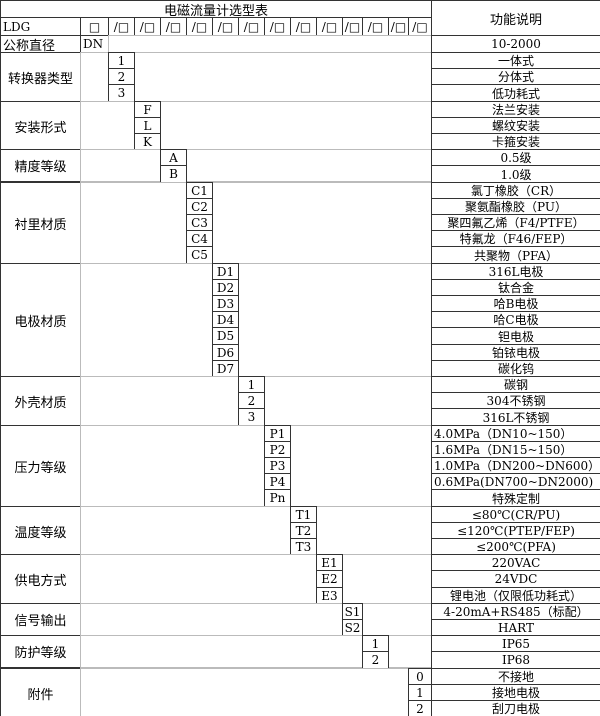 The image size is (600, 716). What do you see at coordinates (225, 303) in the screenshot?
I see `option-code: D3` at bounding box center [225, 303].